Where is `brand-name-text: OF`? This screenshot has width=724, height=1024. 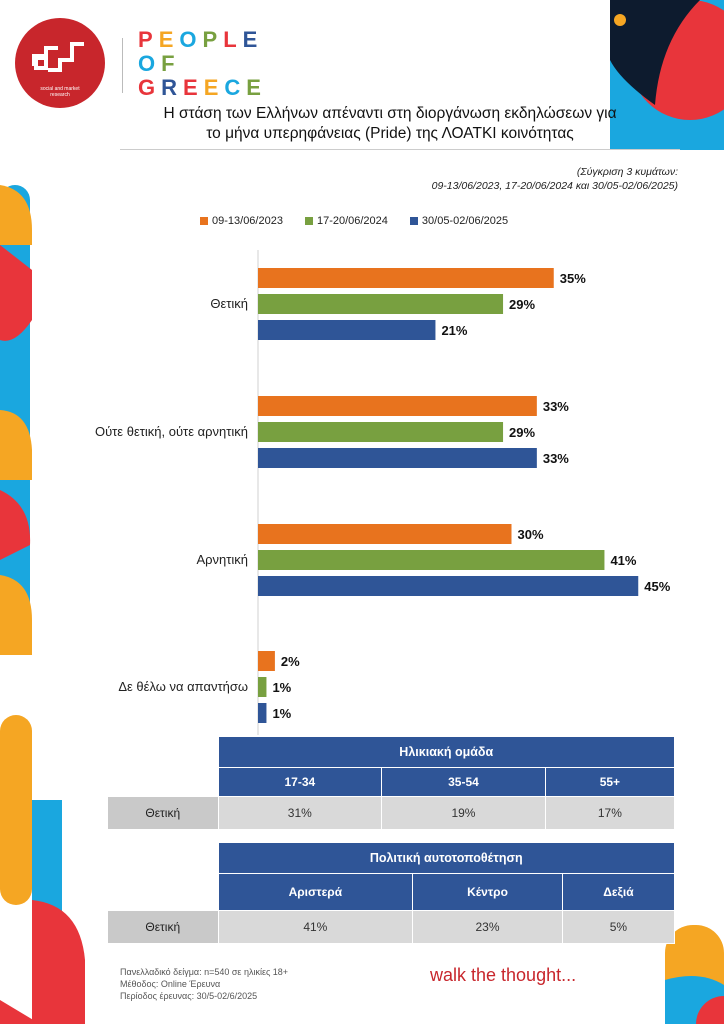
brand-name-text: OF is located at coordinates (159, 63).